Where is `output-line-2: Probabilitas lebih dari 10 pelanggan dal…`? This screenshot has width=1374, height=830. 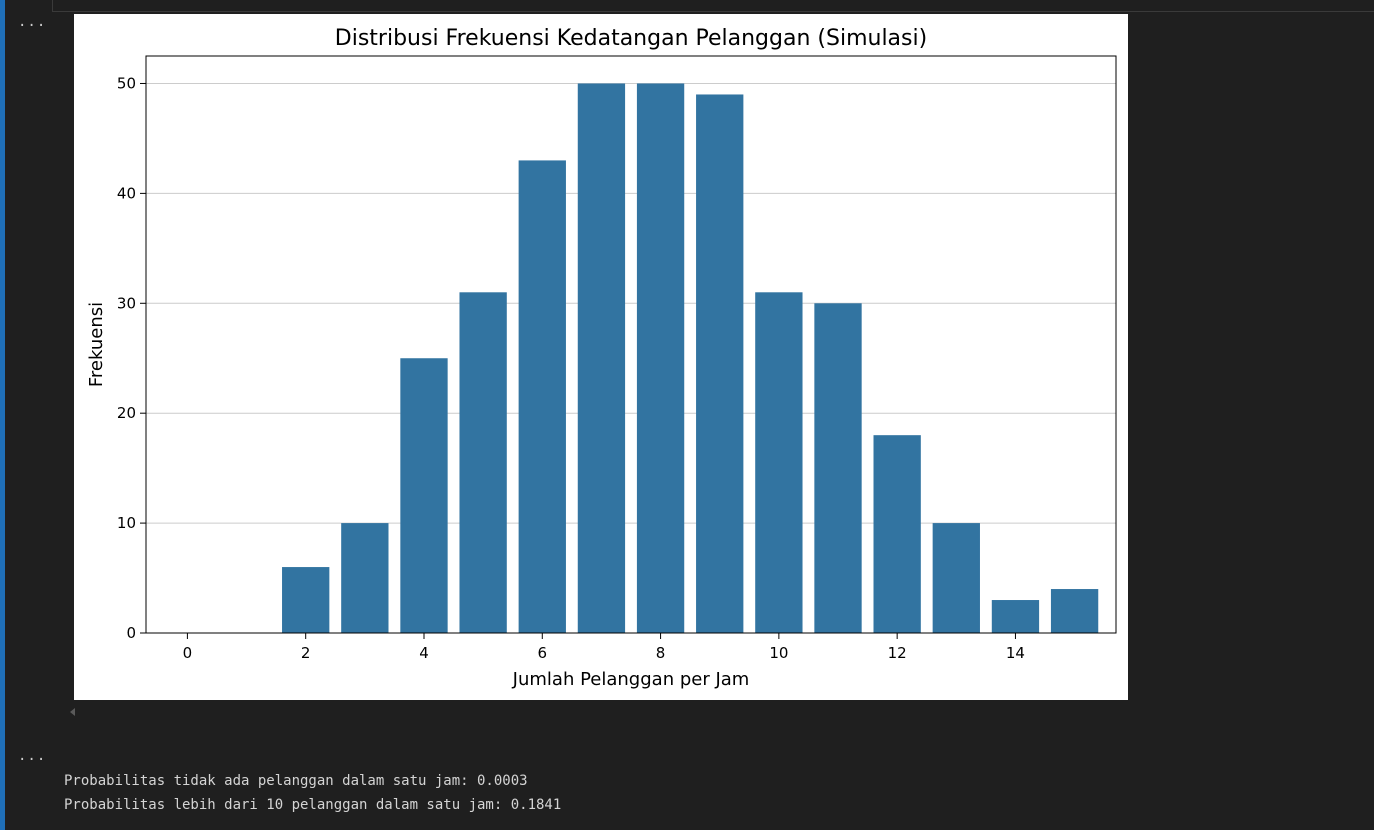
output-line-2: Probabilitas lebih dari 10 pelanggan dal… is located at coordinates (313, 805).